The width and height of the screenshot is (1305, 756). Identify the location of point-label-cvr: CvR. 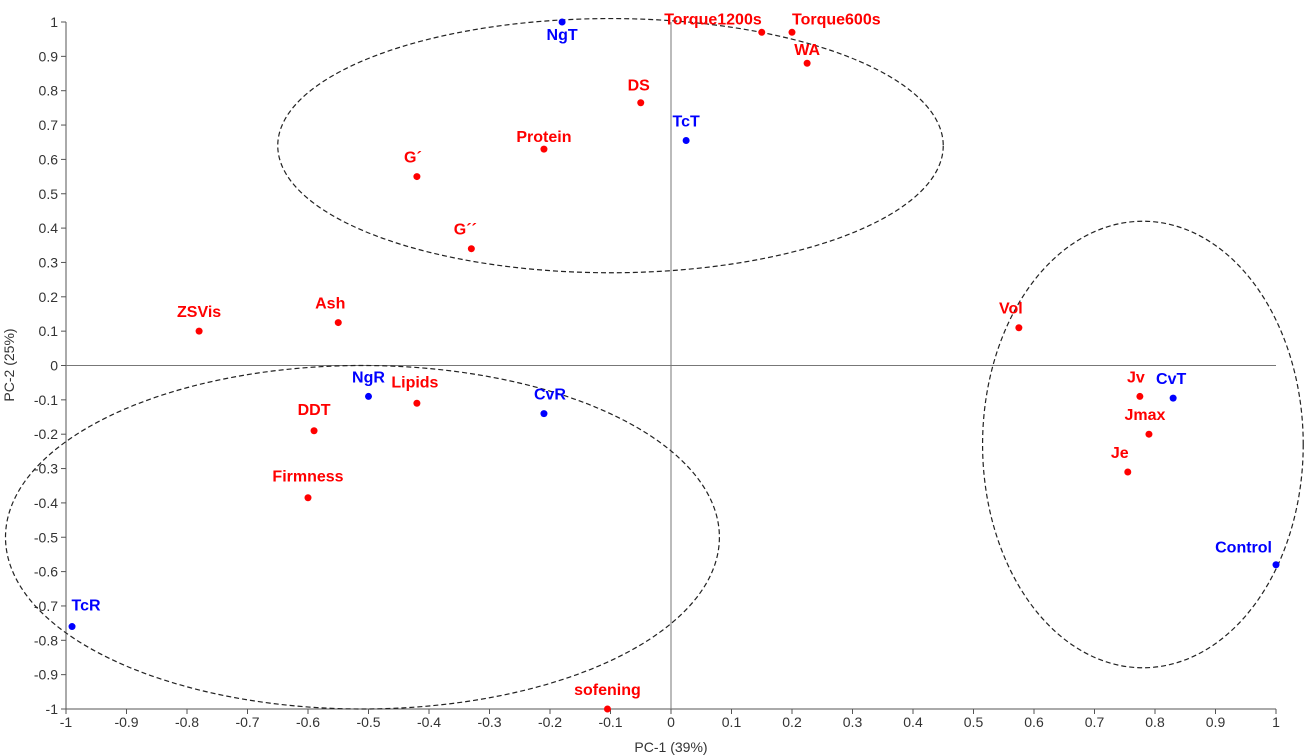
(550, 395).